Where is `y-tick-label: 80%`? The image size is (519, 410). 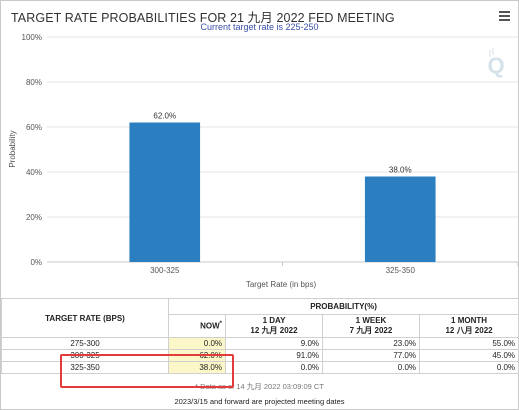
y-tick-label: 80% is located at coordinates (34, 82).